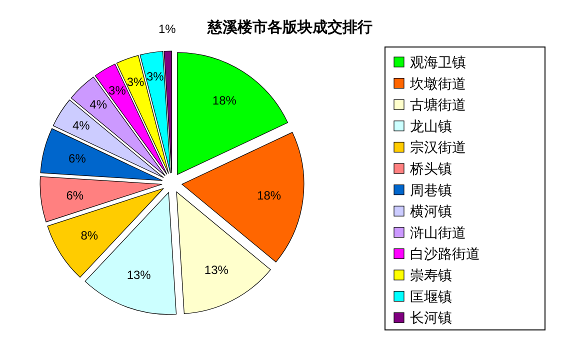  I want to click on legend-label: 观海卫镇, so click(438, 62).